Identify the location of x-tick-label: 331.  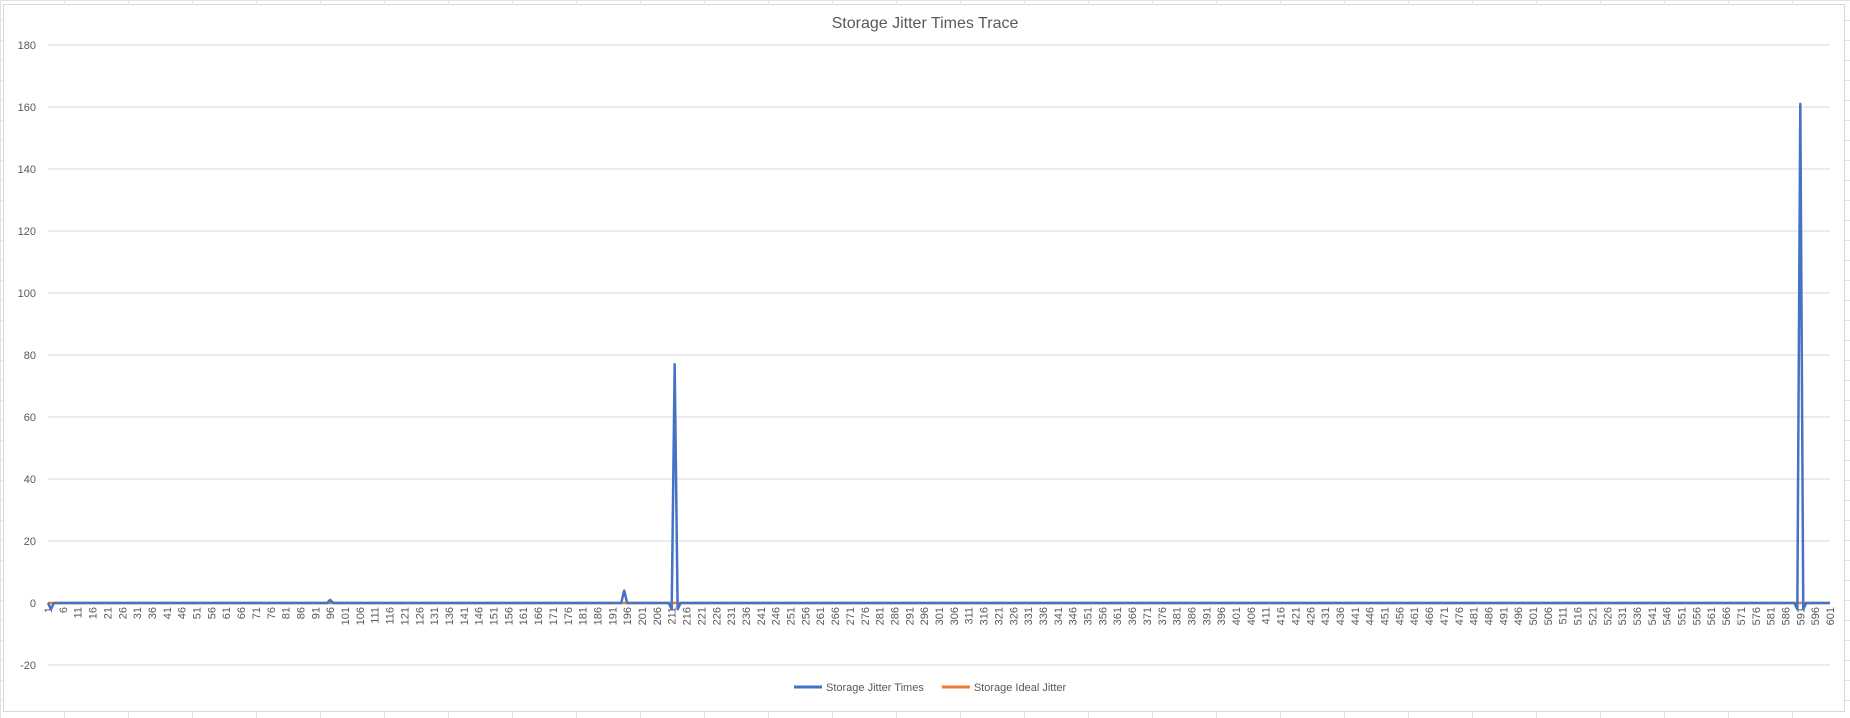
(1029, 616).